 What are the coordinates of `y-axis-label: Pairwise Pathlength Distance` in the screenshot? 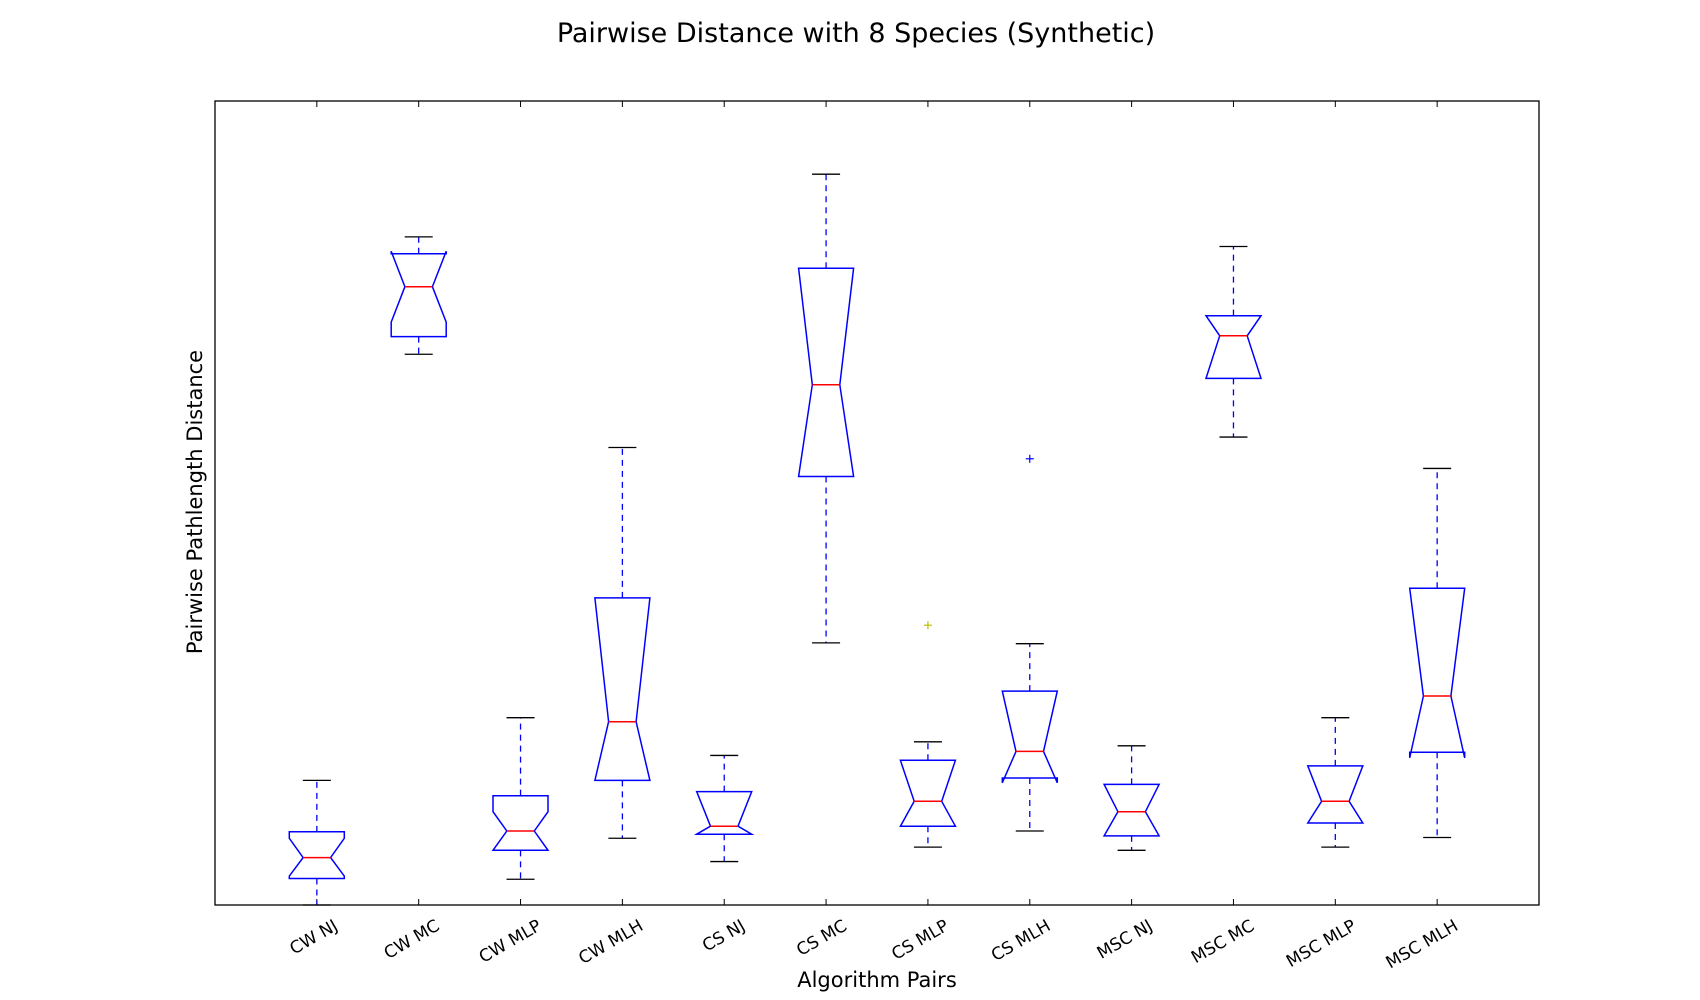 It's located at (195, 502).